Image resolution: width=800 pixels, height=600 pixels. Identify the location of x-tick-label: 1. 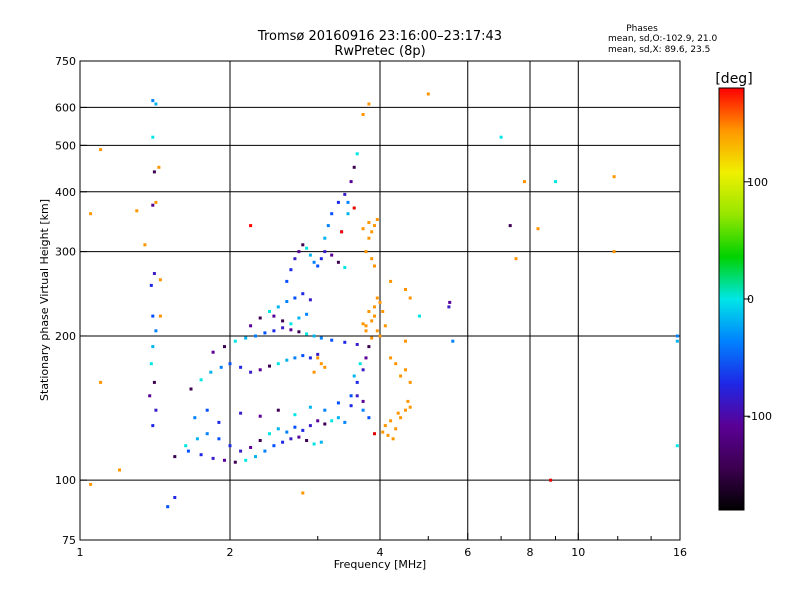
(80, 552).